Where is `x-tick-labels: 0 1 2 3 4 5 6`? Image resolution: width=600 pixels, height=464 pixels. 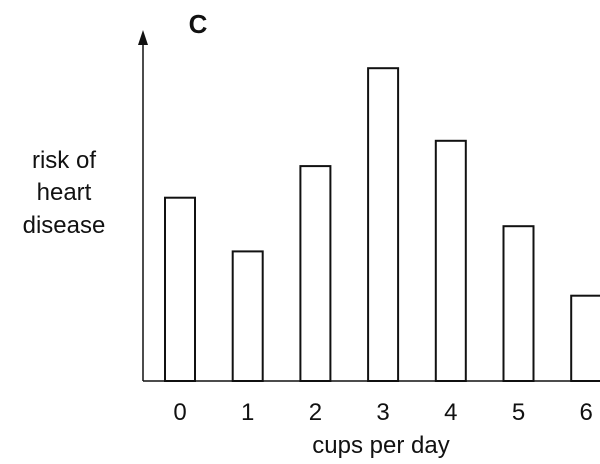 x-tick-labels: 0 1 2 3 4 5 6 is located at coordinates (383, 412).